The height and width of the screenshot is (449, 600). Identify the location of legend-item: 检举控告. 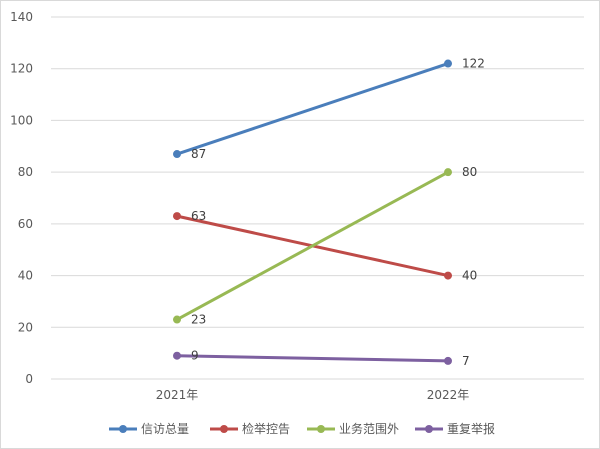
(250, 428).